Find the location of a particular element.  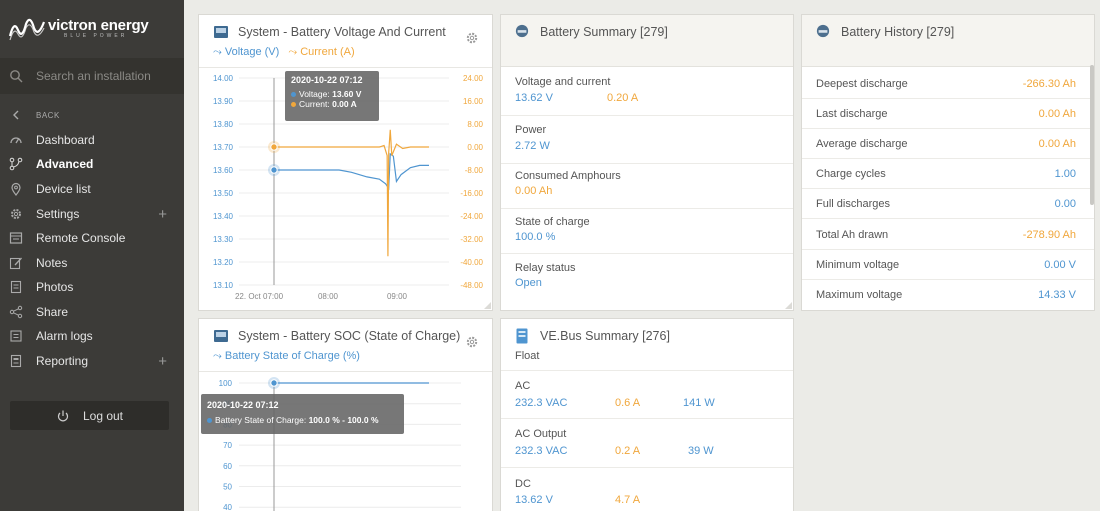

card-title: Battery History [279] is located at coordinates (898, 32).